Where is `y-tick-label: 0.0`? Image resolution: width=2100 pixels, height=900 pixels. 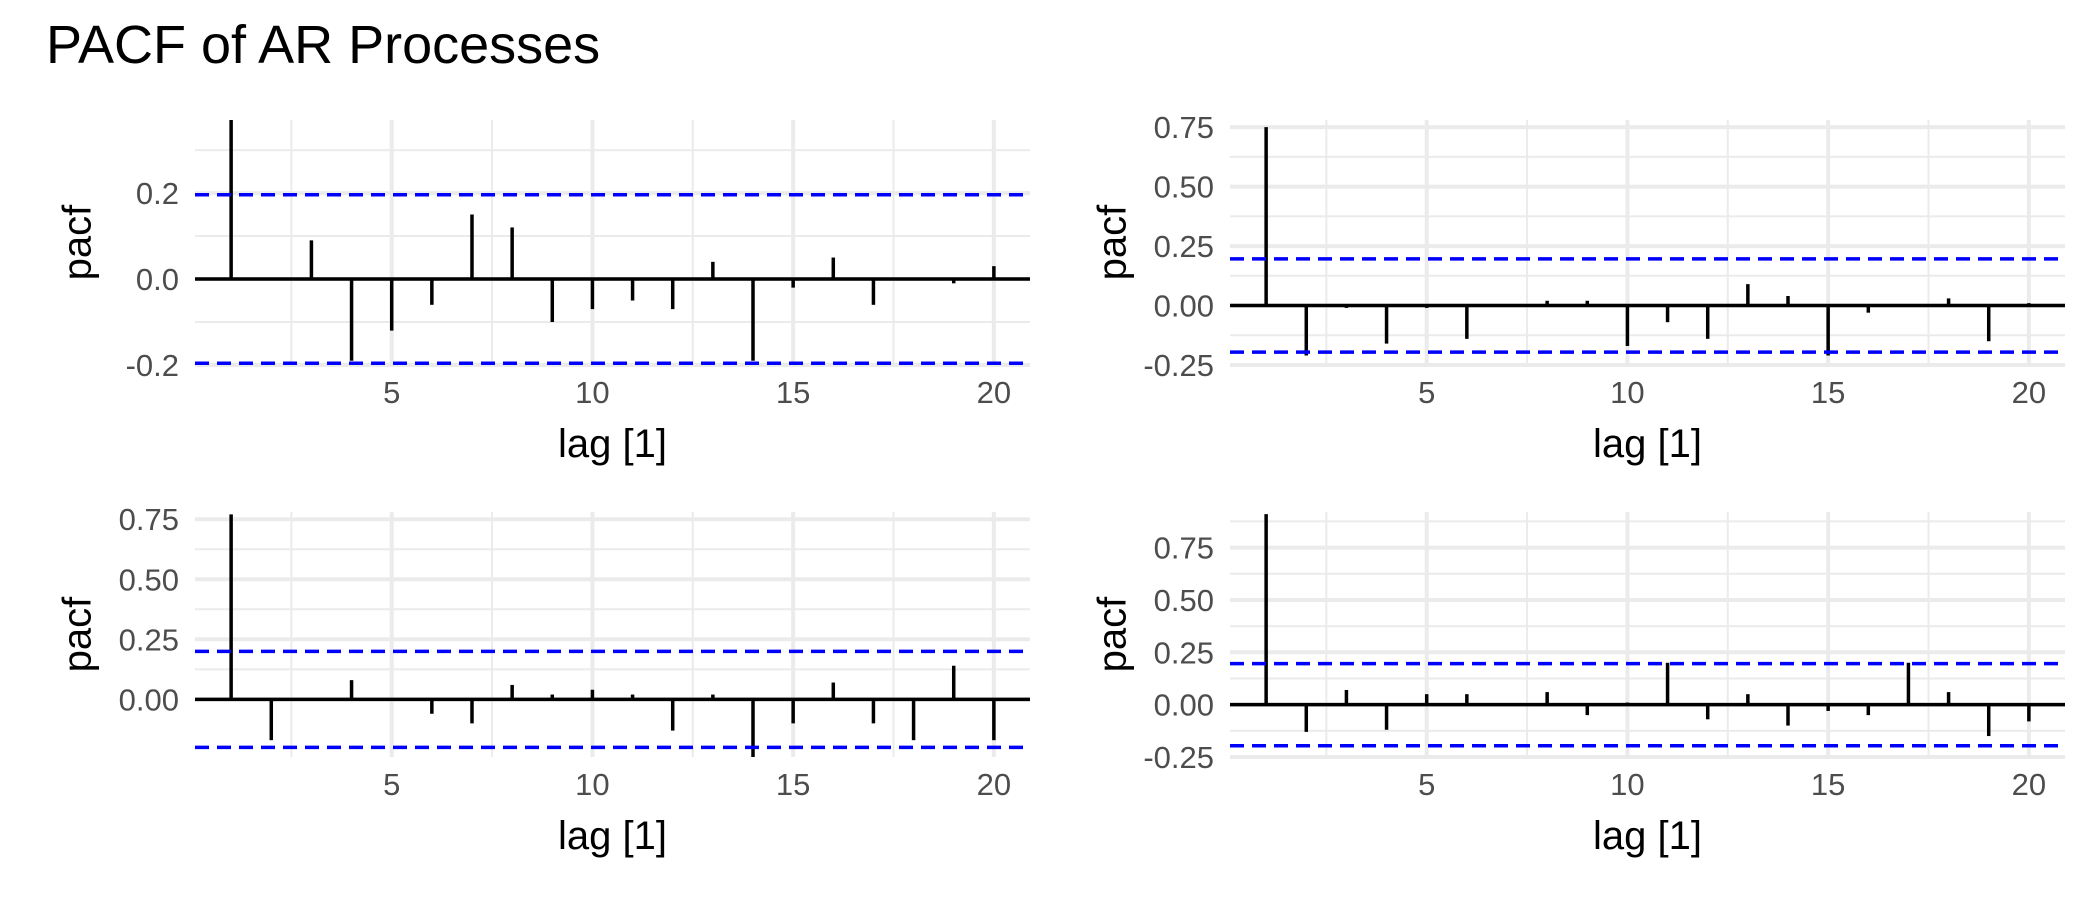
y-tick-label: 0.0 is located at coordinates (157, 279).